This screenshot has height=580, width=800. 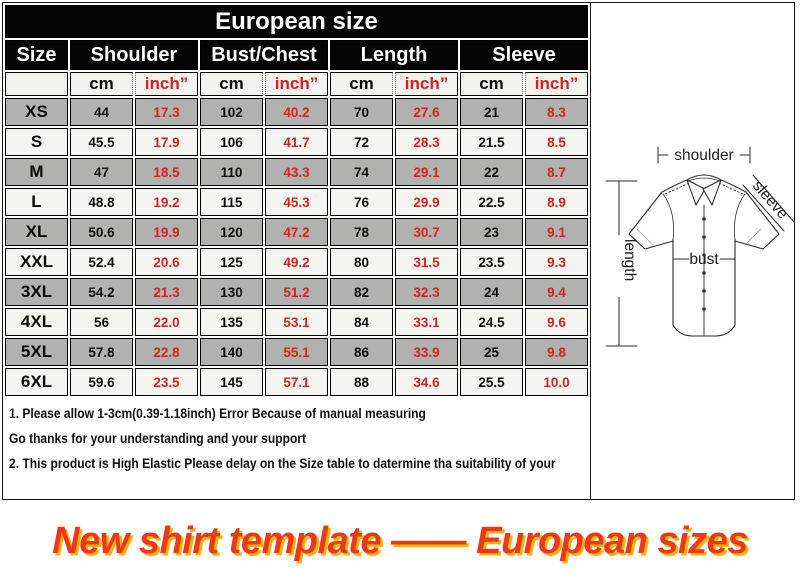 I want to click on table-title: European size, so click(x=296, y=21).